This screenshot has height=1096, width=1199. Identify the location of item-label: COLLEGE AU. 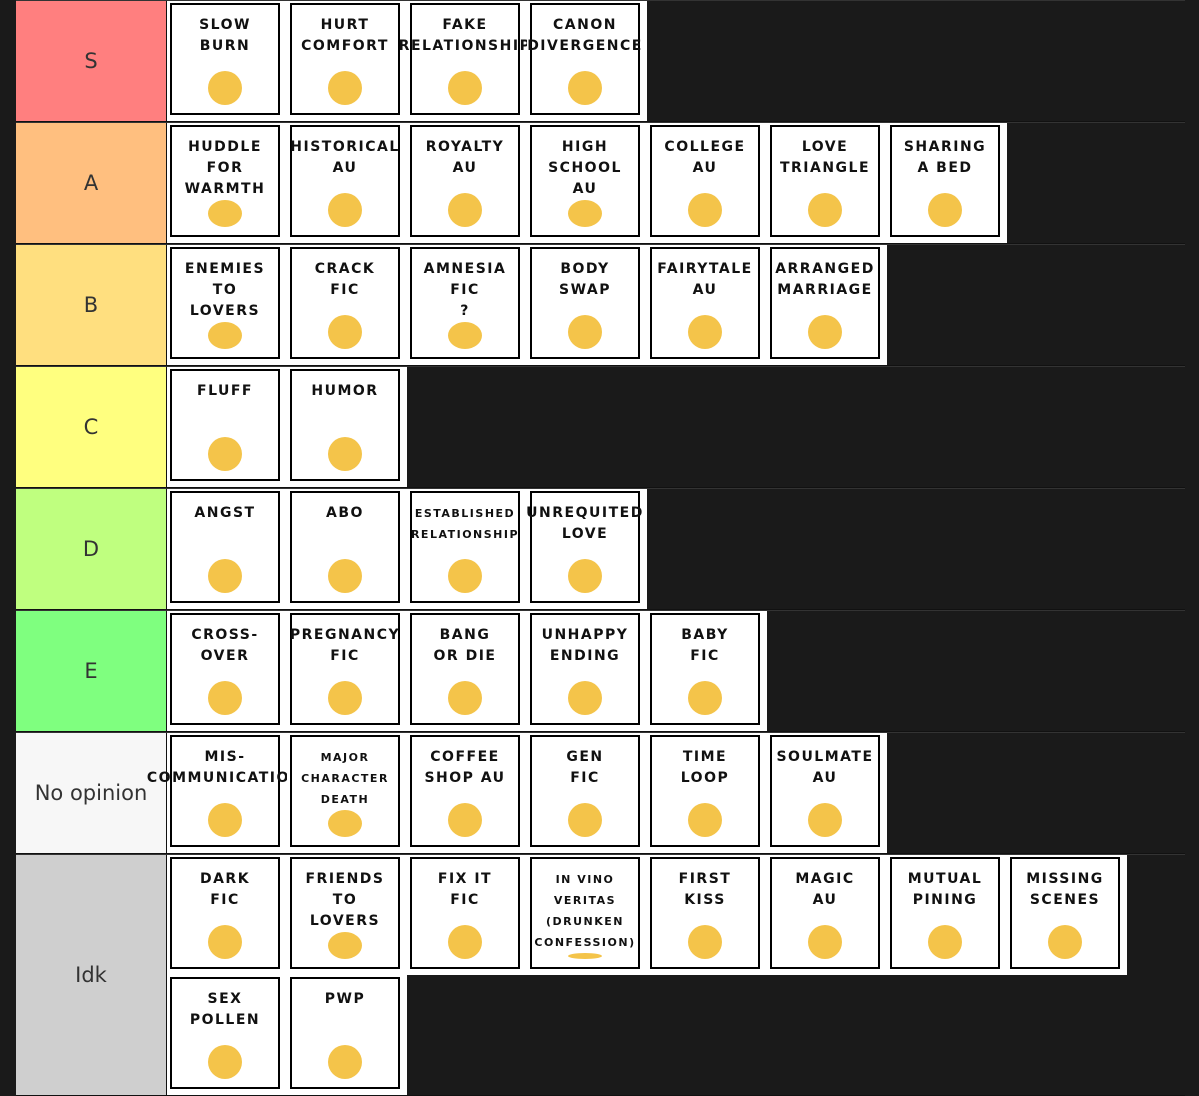
(705, 157).